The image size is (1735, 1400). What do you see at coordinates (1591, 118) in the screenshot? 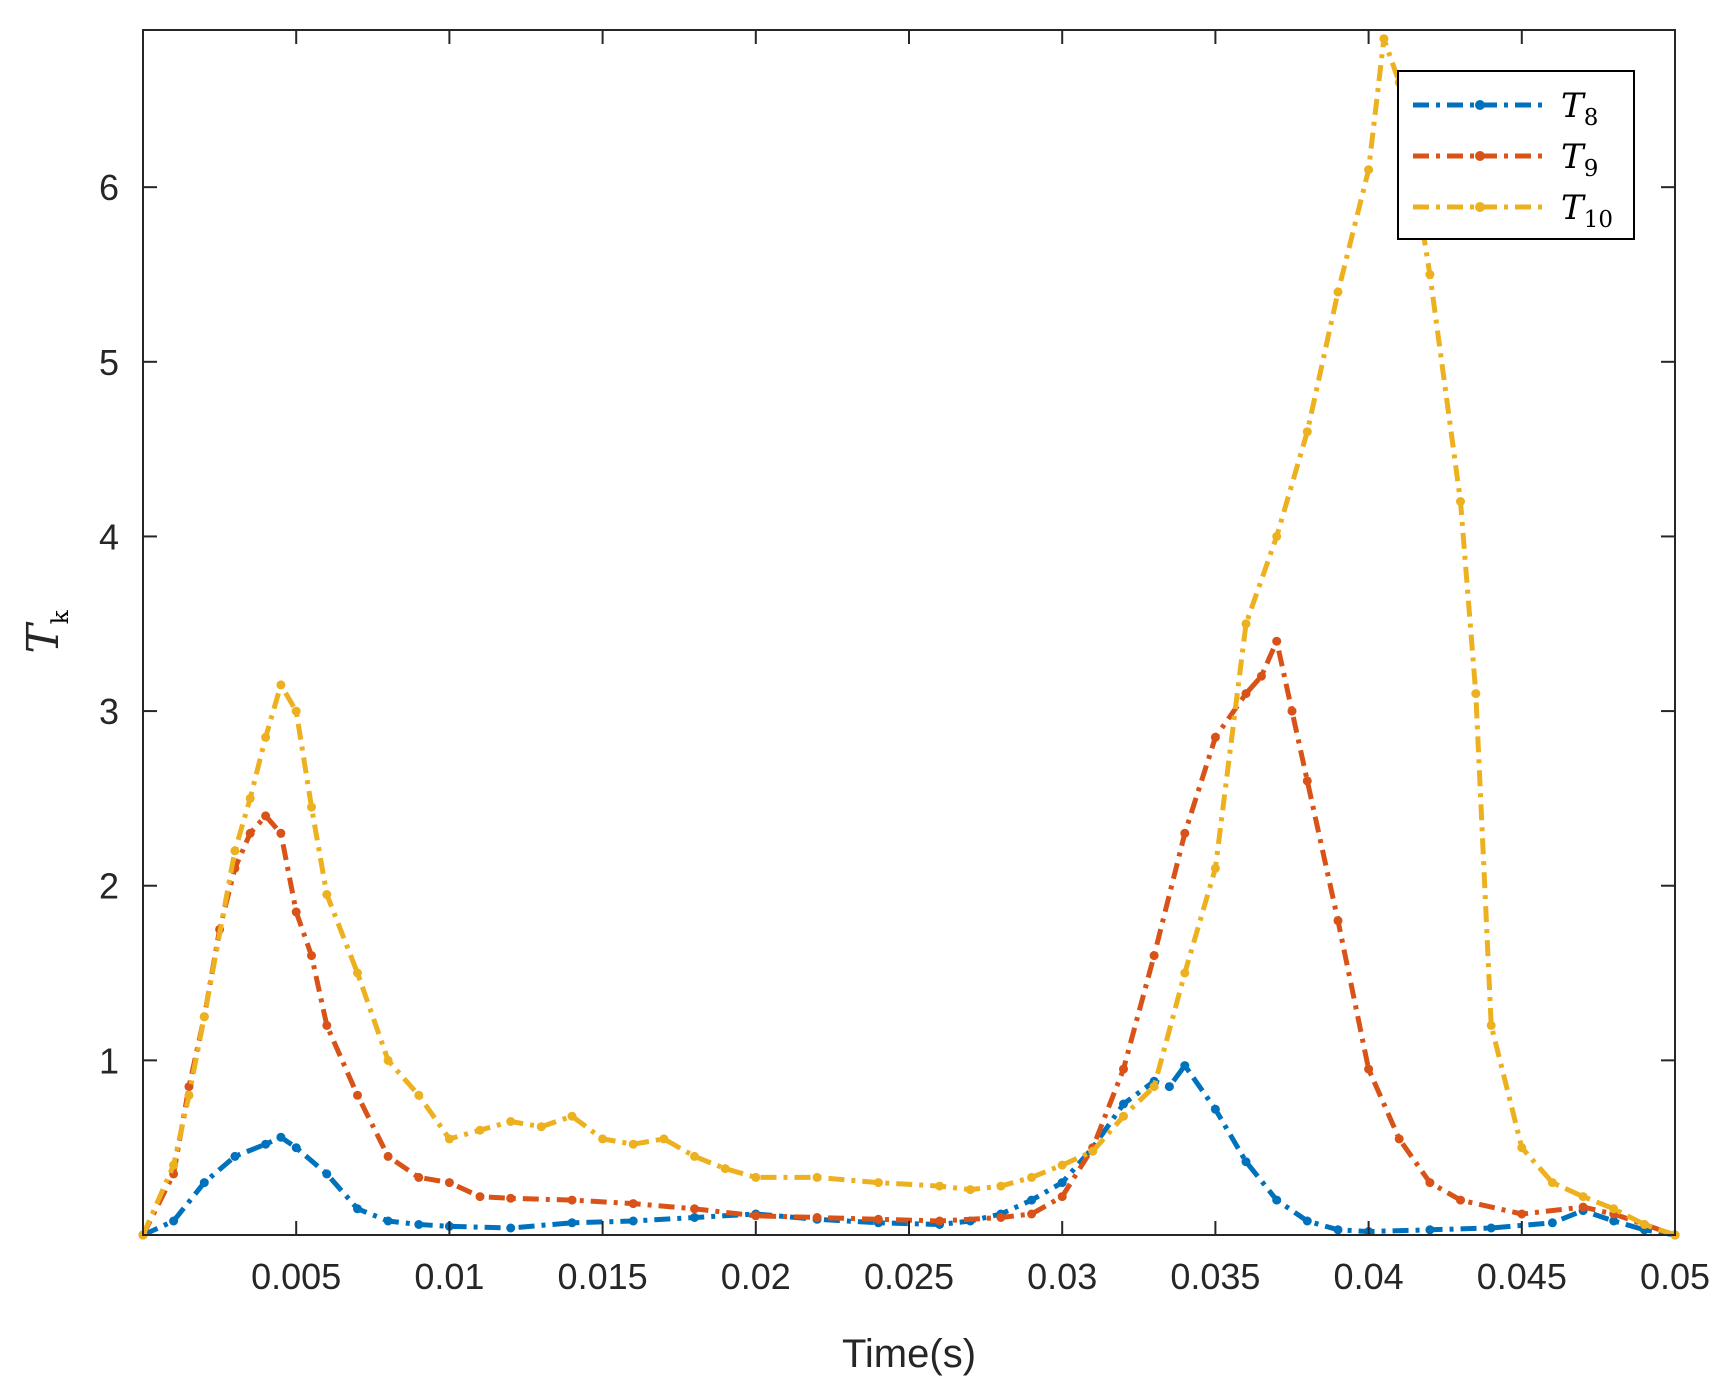
I see `legend-entry-subscript: 8` at bounding box center [1591, 118].